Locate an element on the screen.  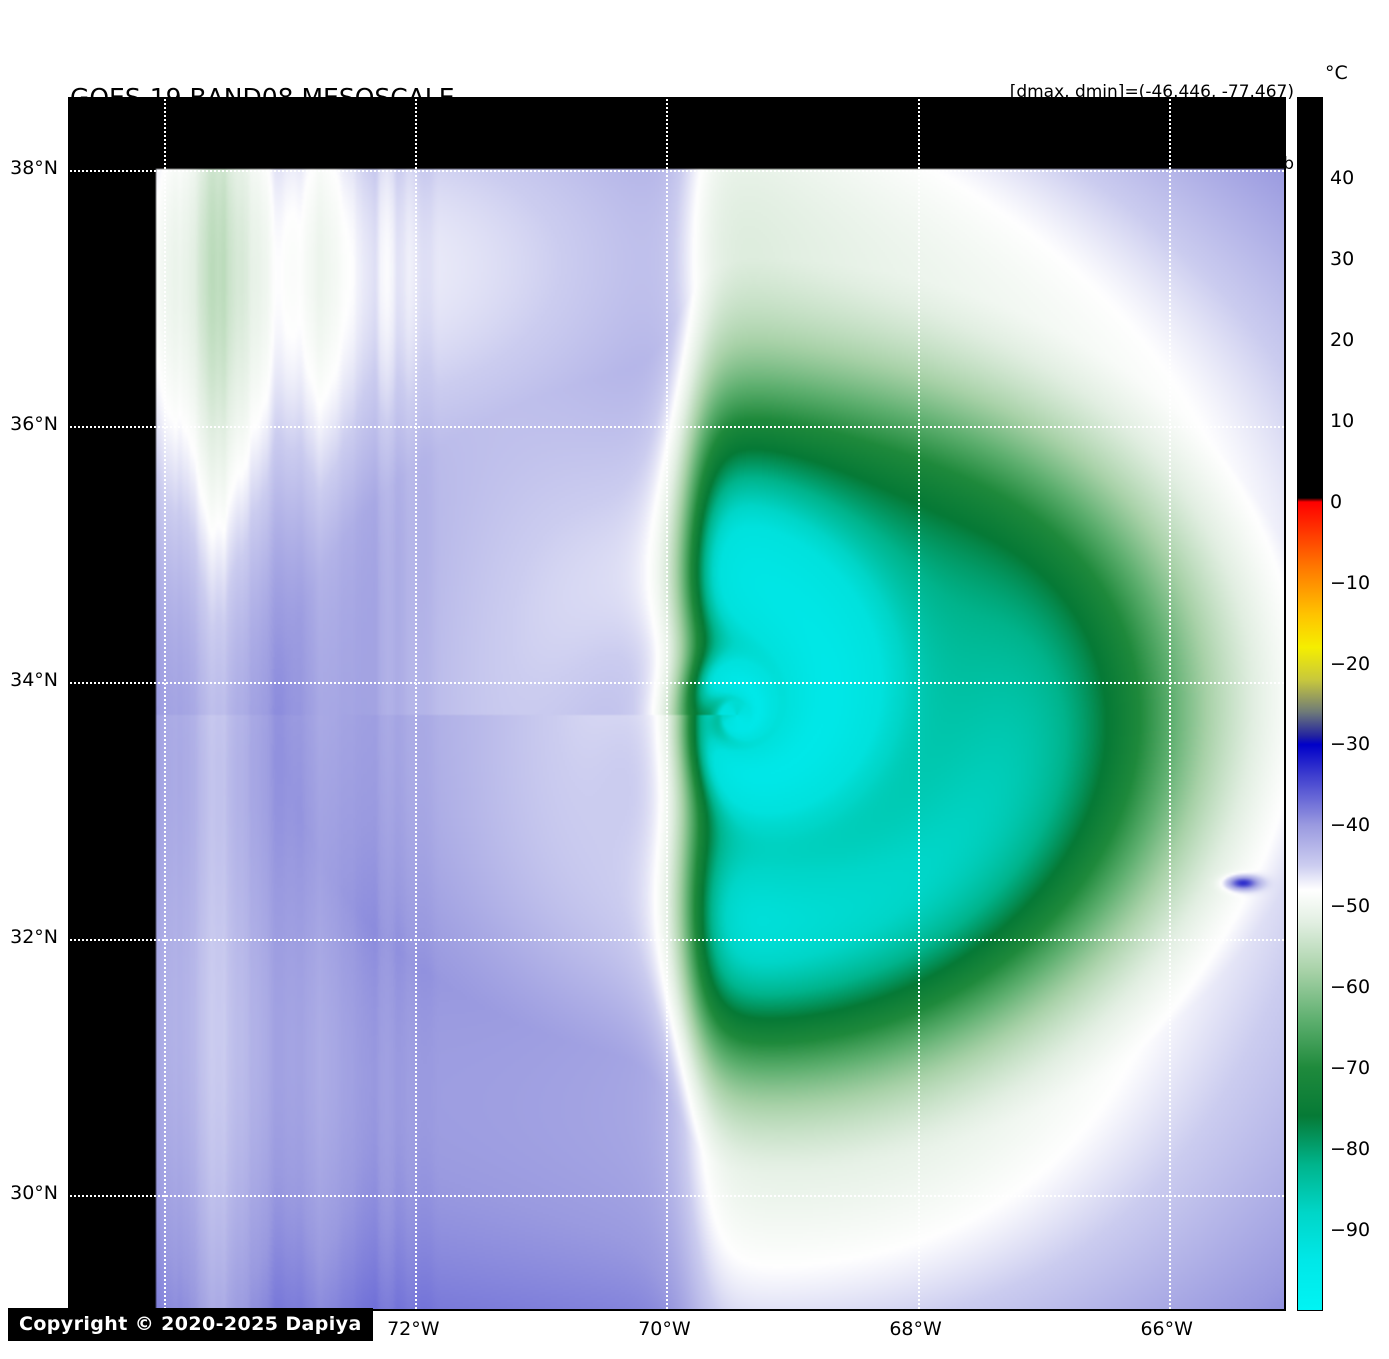
colorbar-tick: −30 is located at coordinates (1350, 744).